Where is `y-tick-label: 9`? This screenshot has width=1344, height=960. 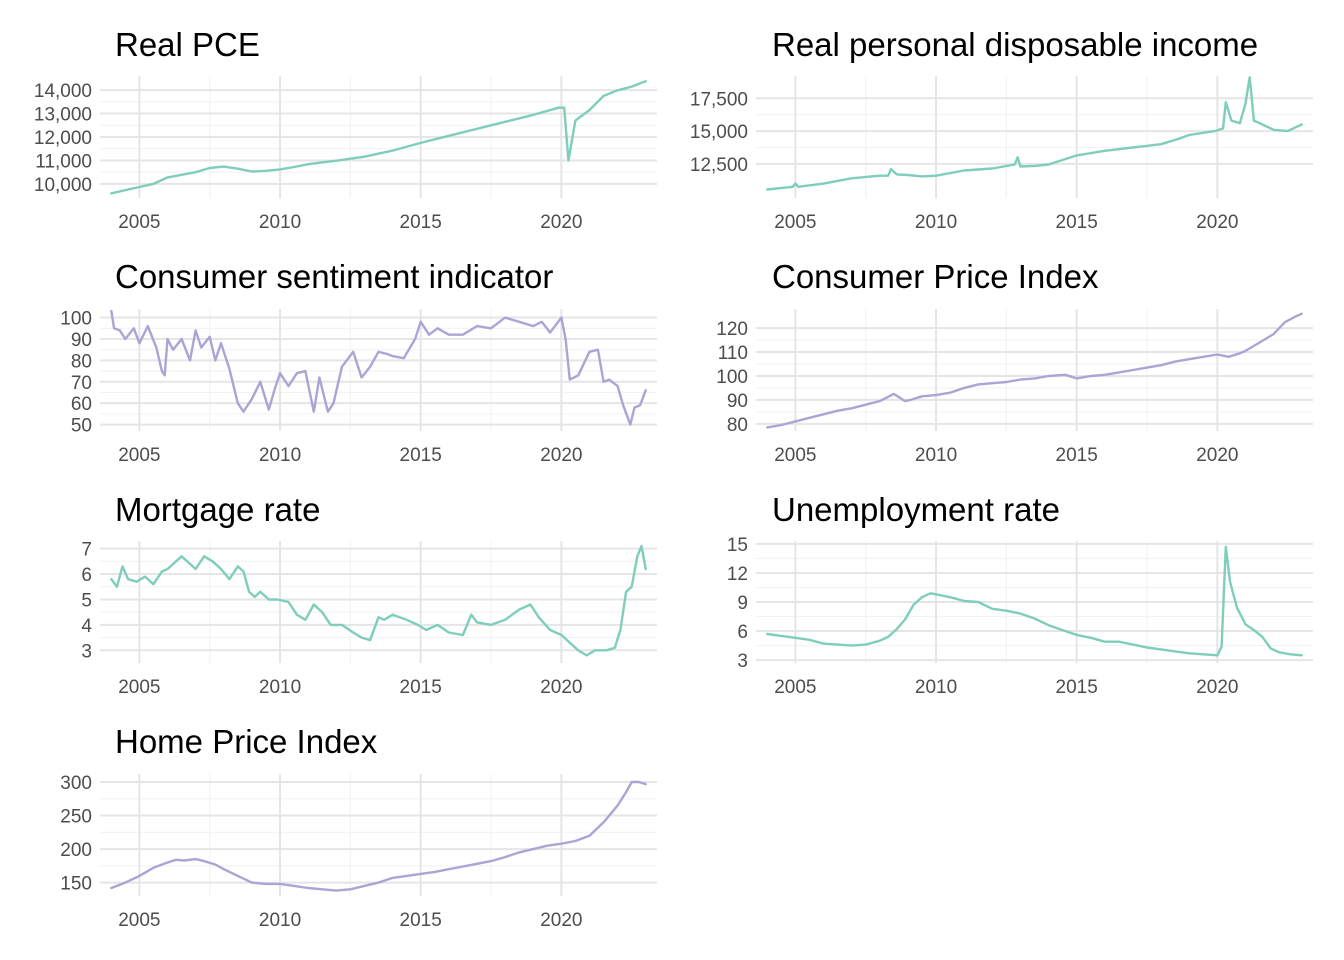 y-tick-label: 9 is located at coordinates (742, 603).